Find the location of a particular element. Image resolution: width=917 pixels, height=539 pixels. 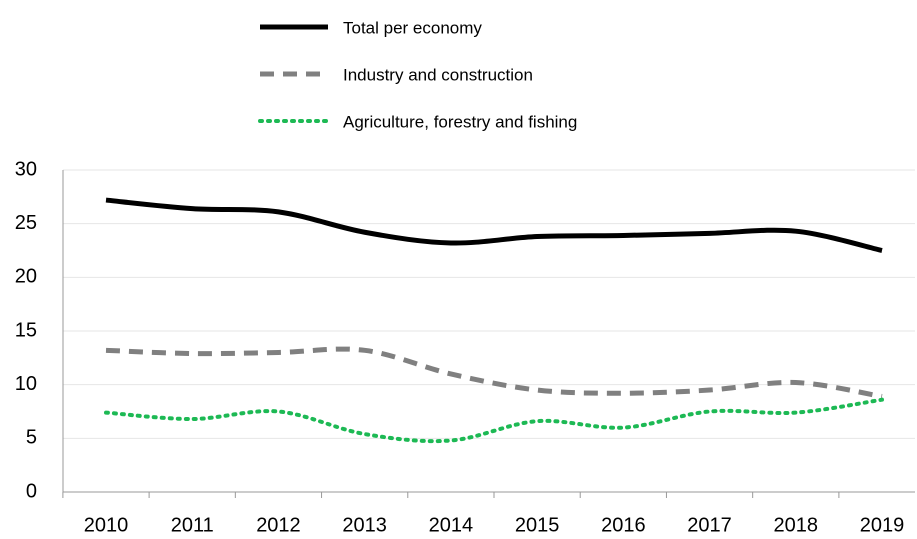

y-tick-label: 30 is located at coordinates (26, 169).